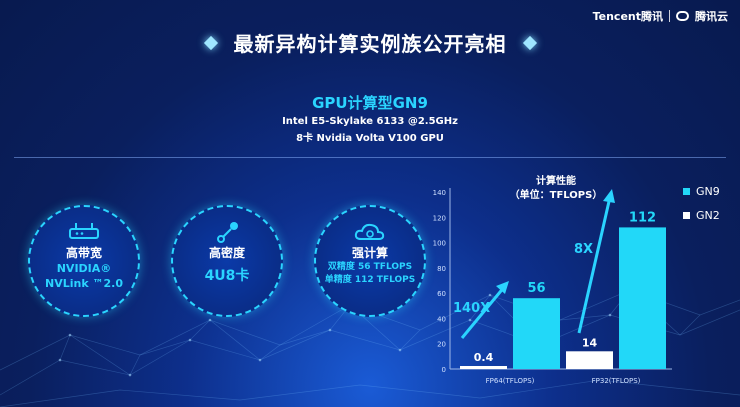 The image size is (740, 407). Describe the element at coordinates (441, 345) in the screenshot. I see `y-tick-label: 20` at that location.